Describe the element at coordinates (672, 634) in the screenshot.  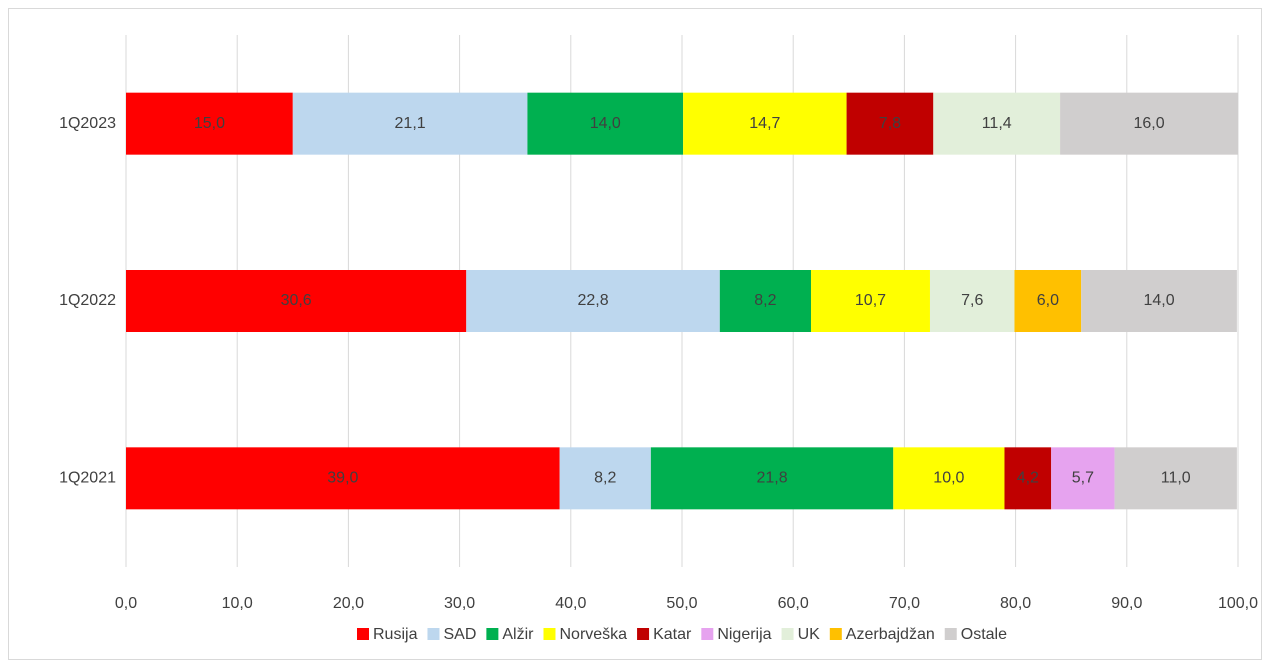
I see `legend-label: Katar` at that location.